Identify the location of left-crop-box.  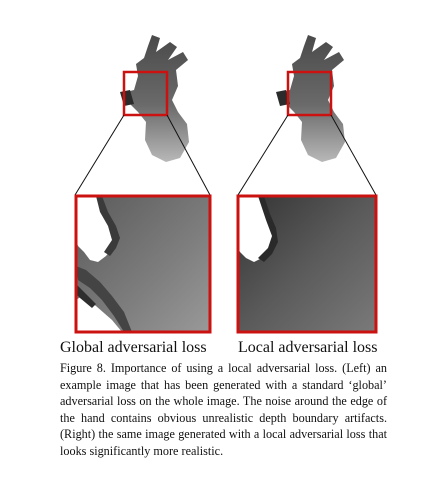
(145, 93).